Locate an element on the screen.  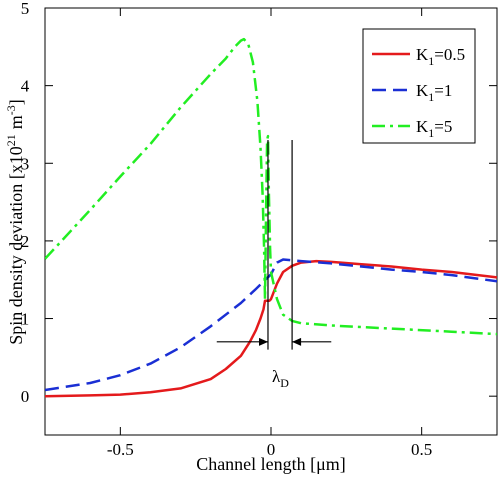
x-axis-title: Channel length [μm] is located at coordinates (271, 464).